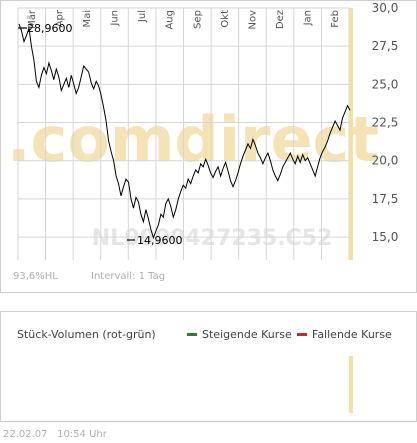 This screenshot has height=443, width=417. I want to click on legend-rising: Steigende Kurse, so click(239, 334).